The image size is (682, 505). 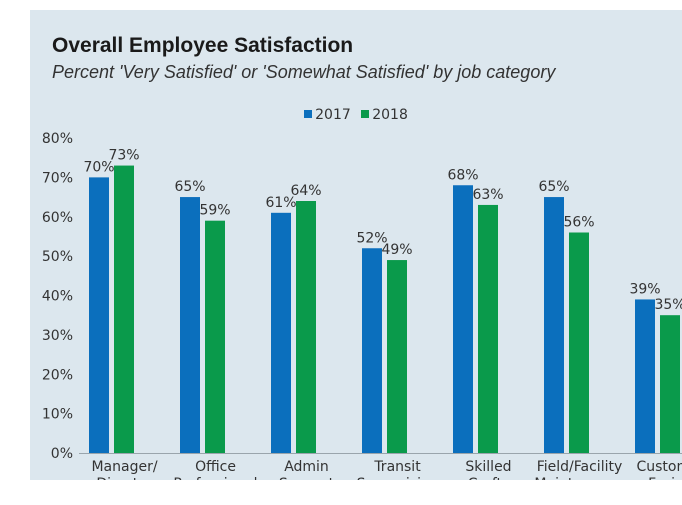 I want to click on x-tick-label: Supervision, so click(x=398, y=478).